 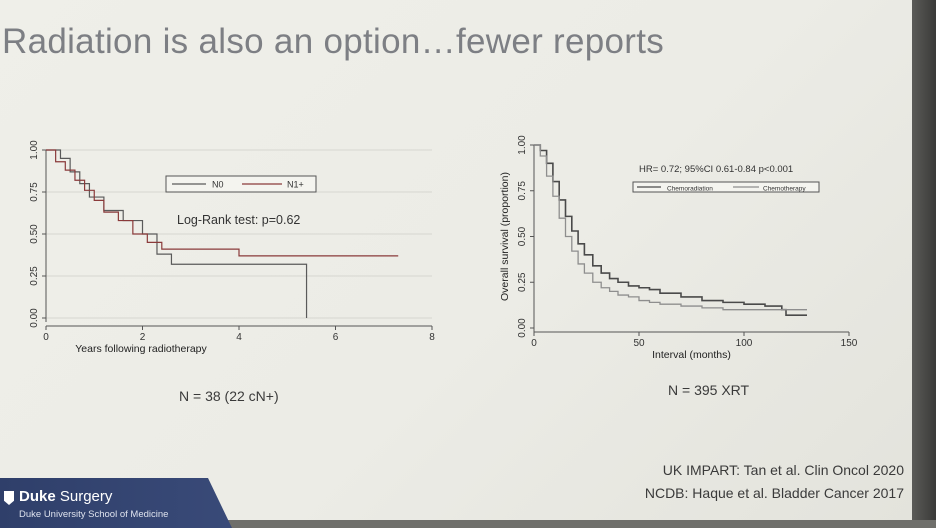 What do you see at coordinates (744, 343) in the screenshot?
I see `x-tick-label-2: 100` at bounding box center [744, 343].